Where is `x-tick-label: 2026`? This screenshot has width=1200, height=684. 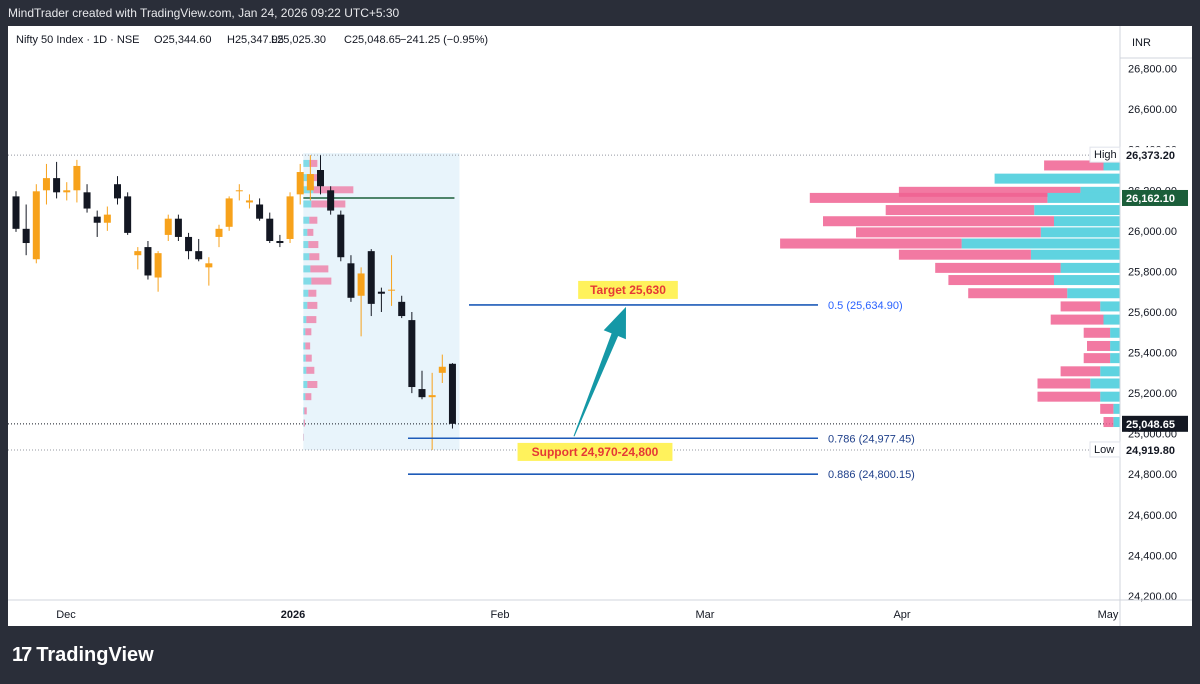 x-tick-label: 2026 is located at coordinates (293, 615).